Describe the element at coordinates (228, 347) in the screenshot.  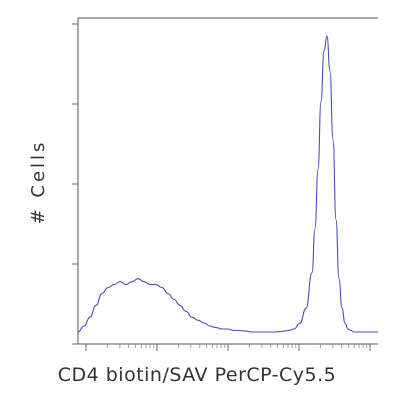
I see `x-axis-ticks` at that location.